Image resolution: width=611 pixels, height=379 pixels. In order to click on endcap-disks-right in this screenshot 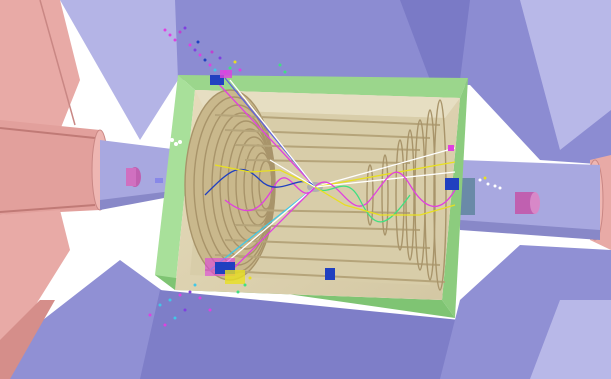, I will do `click(406, 195)`.